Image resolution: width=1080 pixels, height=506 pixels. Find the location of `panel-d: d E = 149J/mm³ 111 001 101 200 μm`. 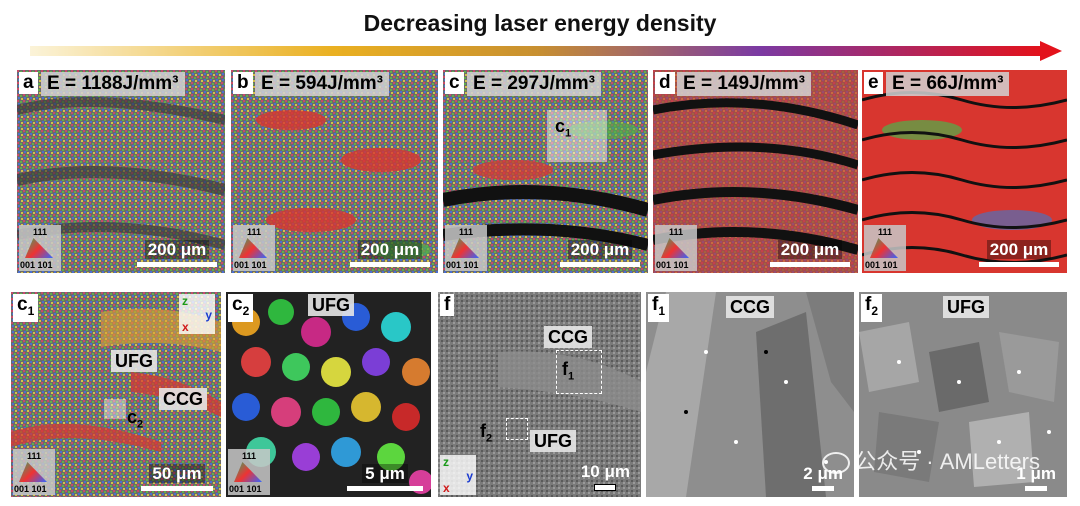

panel-d: d E = 149J/mm³ 111 001 101 200 μm is located at coordinates (755, 171).